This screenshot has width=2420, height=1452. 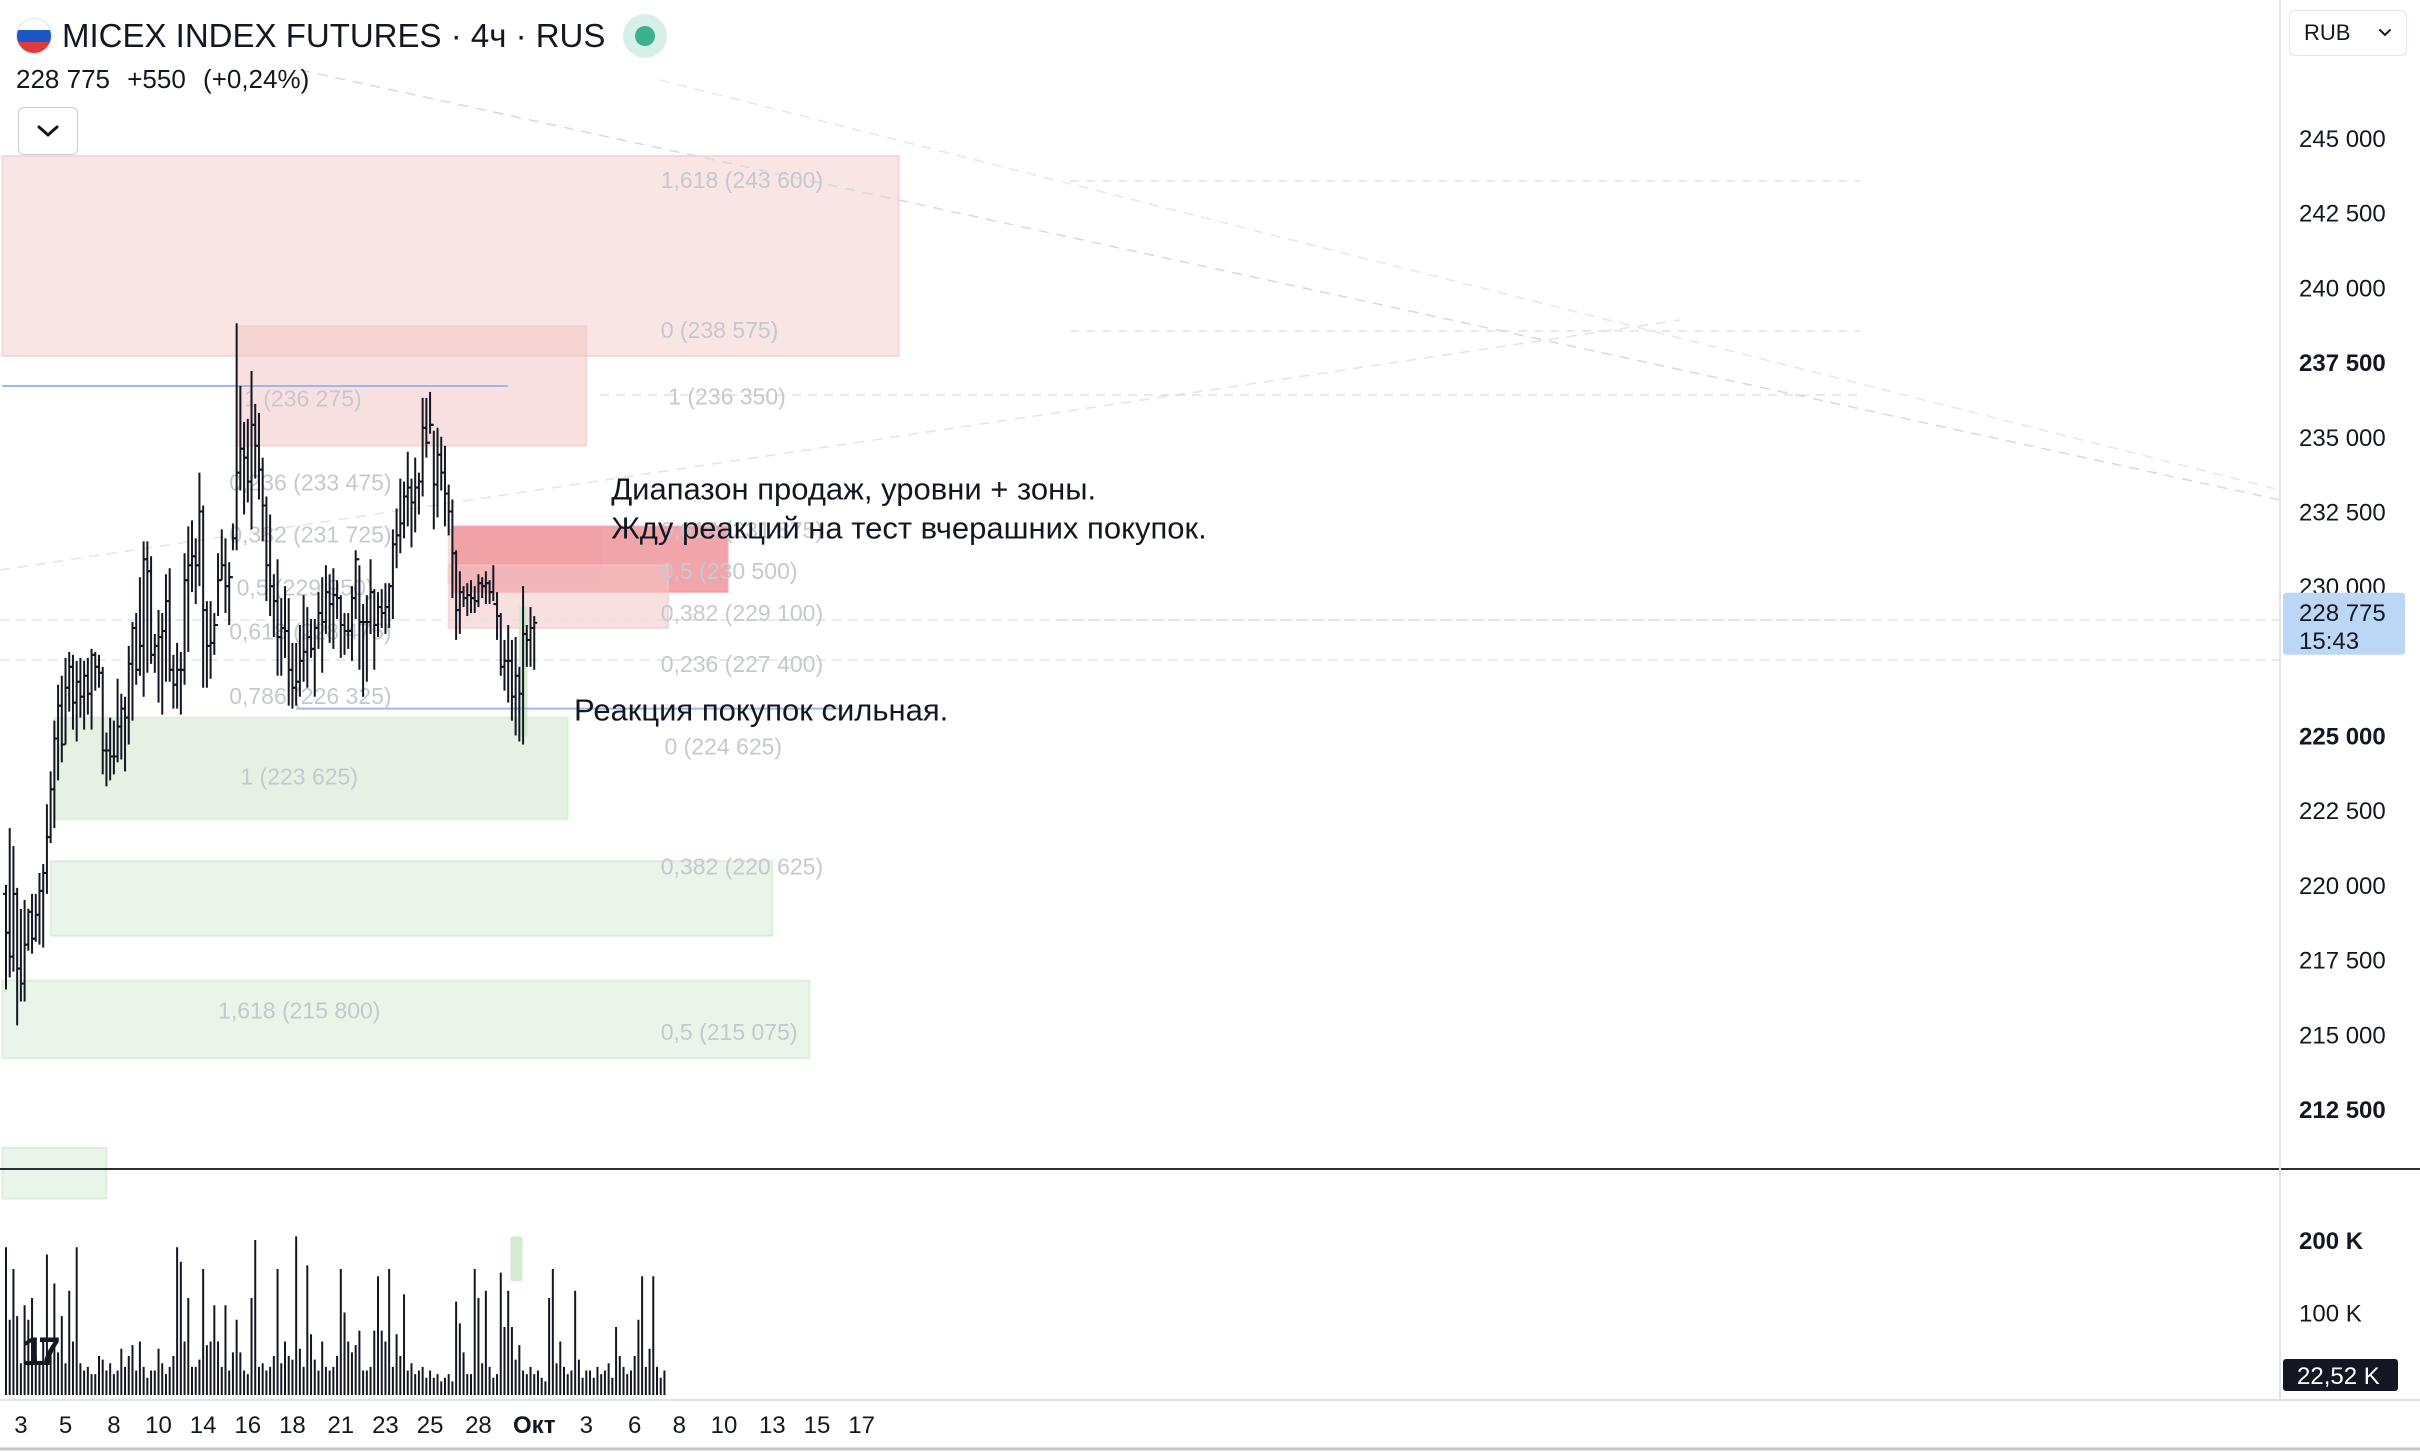 I want to click on time-tick-label: 5, so click(x=65, y=1425).